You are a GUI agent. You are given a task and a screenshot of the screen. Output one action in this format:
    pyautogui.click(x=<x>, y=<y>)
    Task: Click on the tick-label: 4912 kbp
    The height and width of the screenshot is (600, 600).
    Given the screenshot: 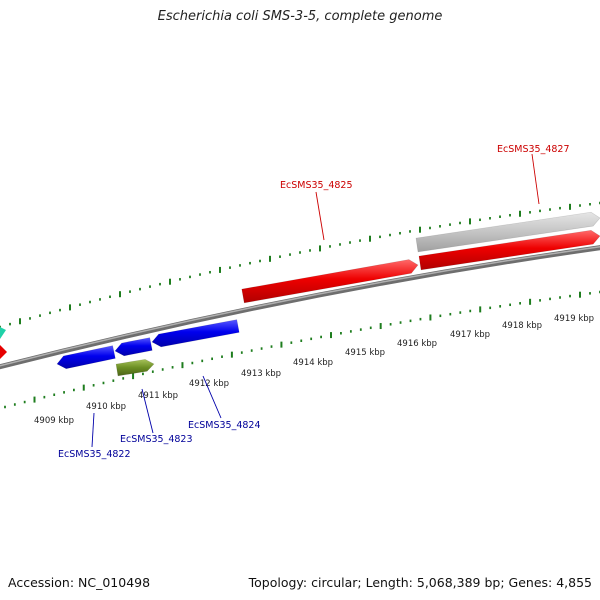 What is the action you would take?
    pyautogui.click(x=209, y=384)
    